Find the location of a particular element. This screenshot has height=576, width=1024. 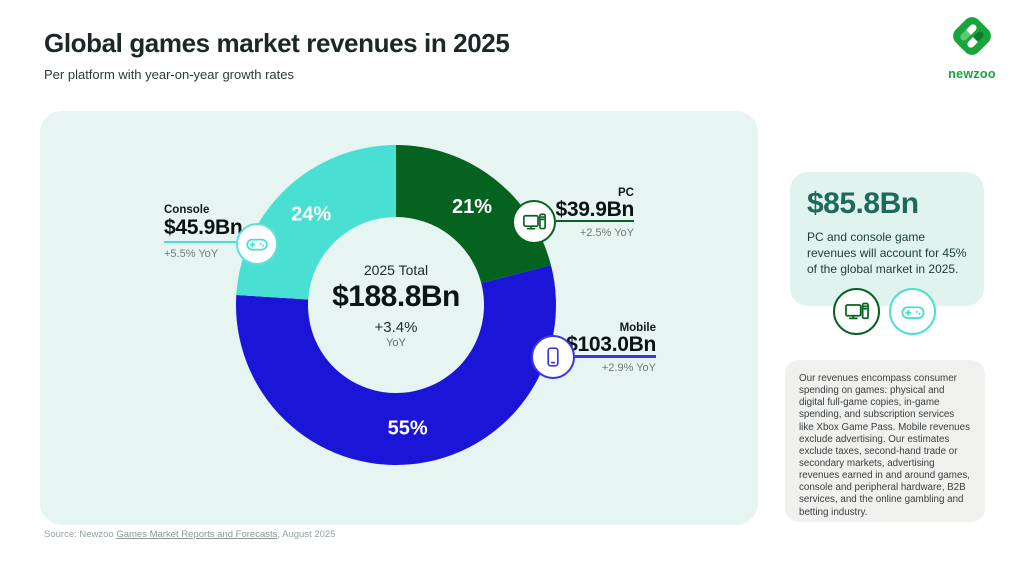

console-value: $45.9Bn is located at coordinates (203, 227).